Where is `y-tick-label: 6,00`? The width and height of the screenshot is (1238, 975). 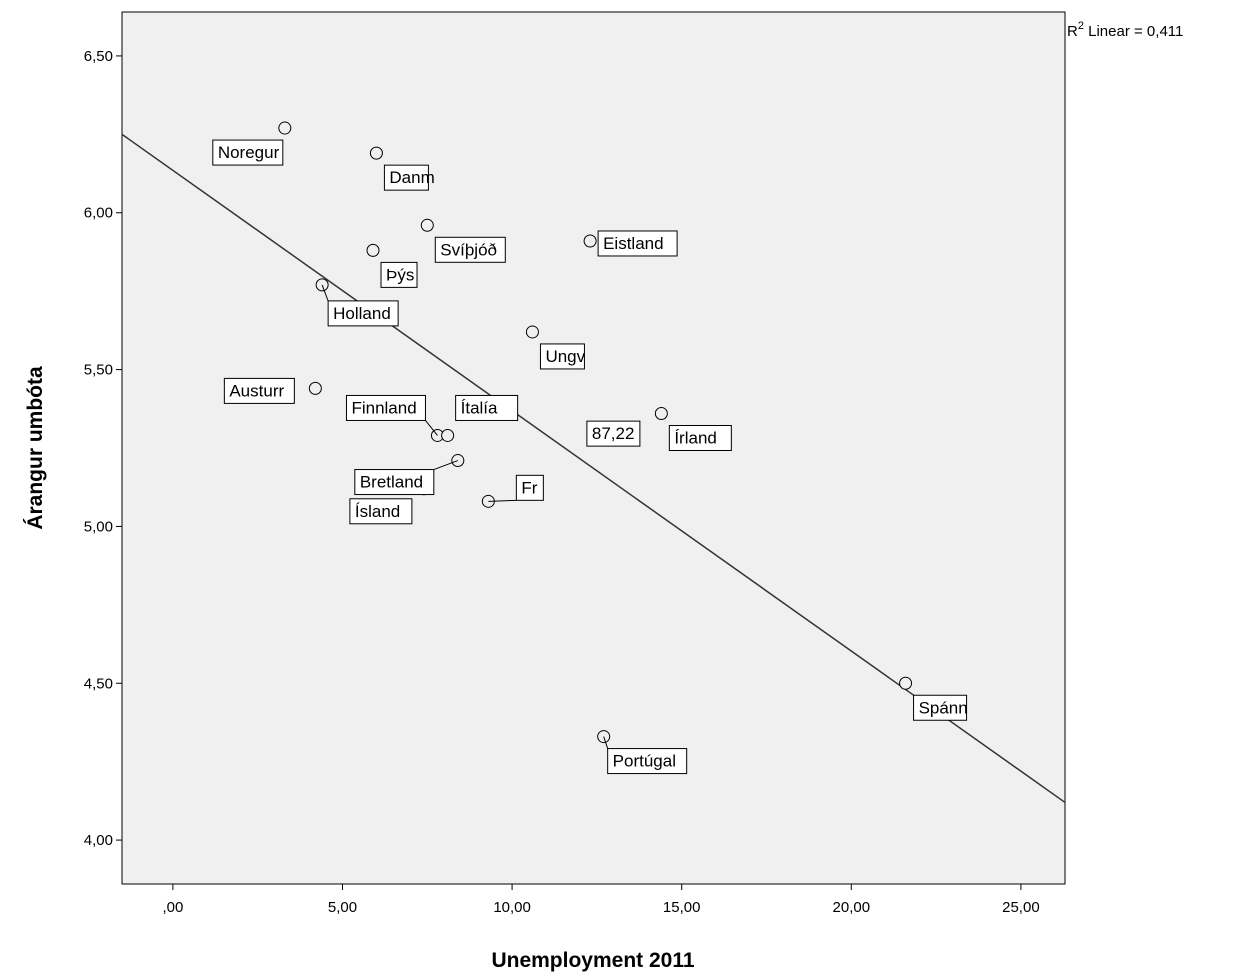 y-tick-label: 6,00 is located at coordinates (98, 213).